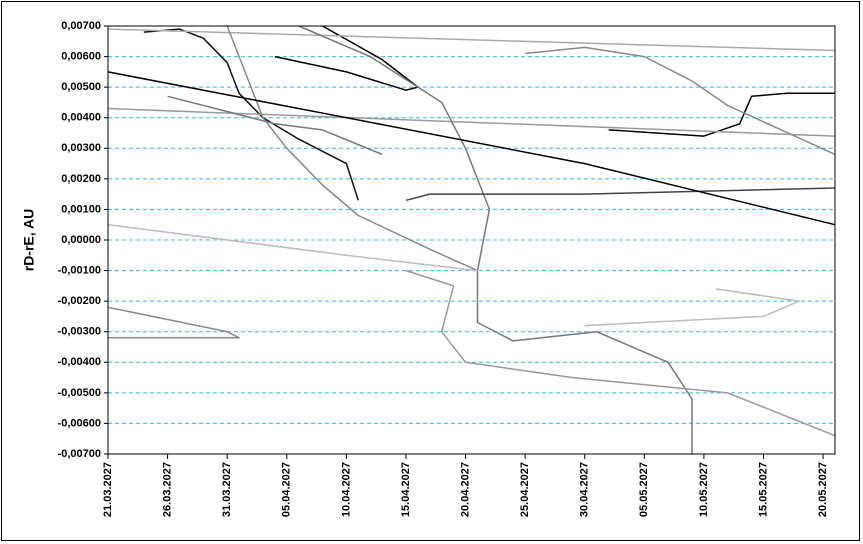 This screenshot has width=863, height=544. What do you see at coordinates (167, 489) in the screenshot?
I see `x-tick-label: 26.03.2027` at bounding box center [167, 489].